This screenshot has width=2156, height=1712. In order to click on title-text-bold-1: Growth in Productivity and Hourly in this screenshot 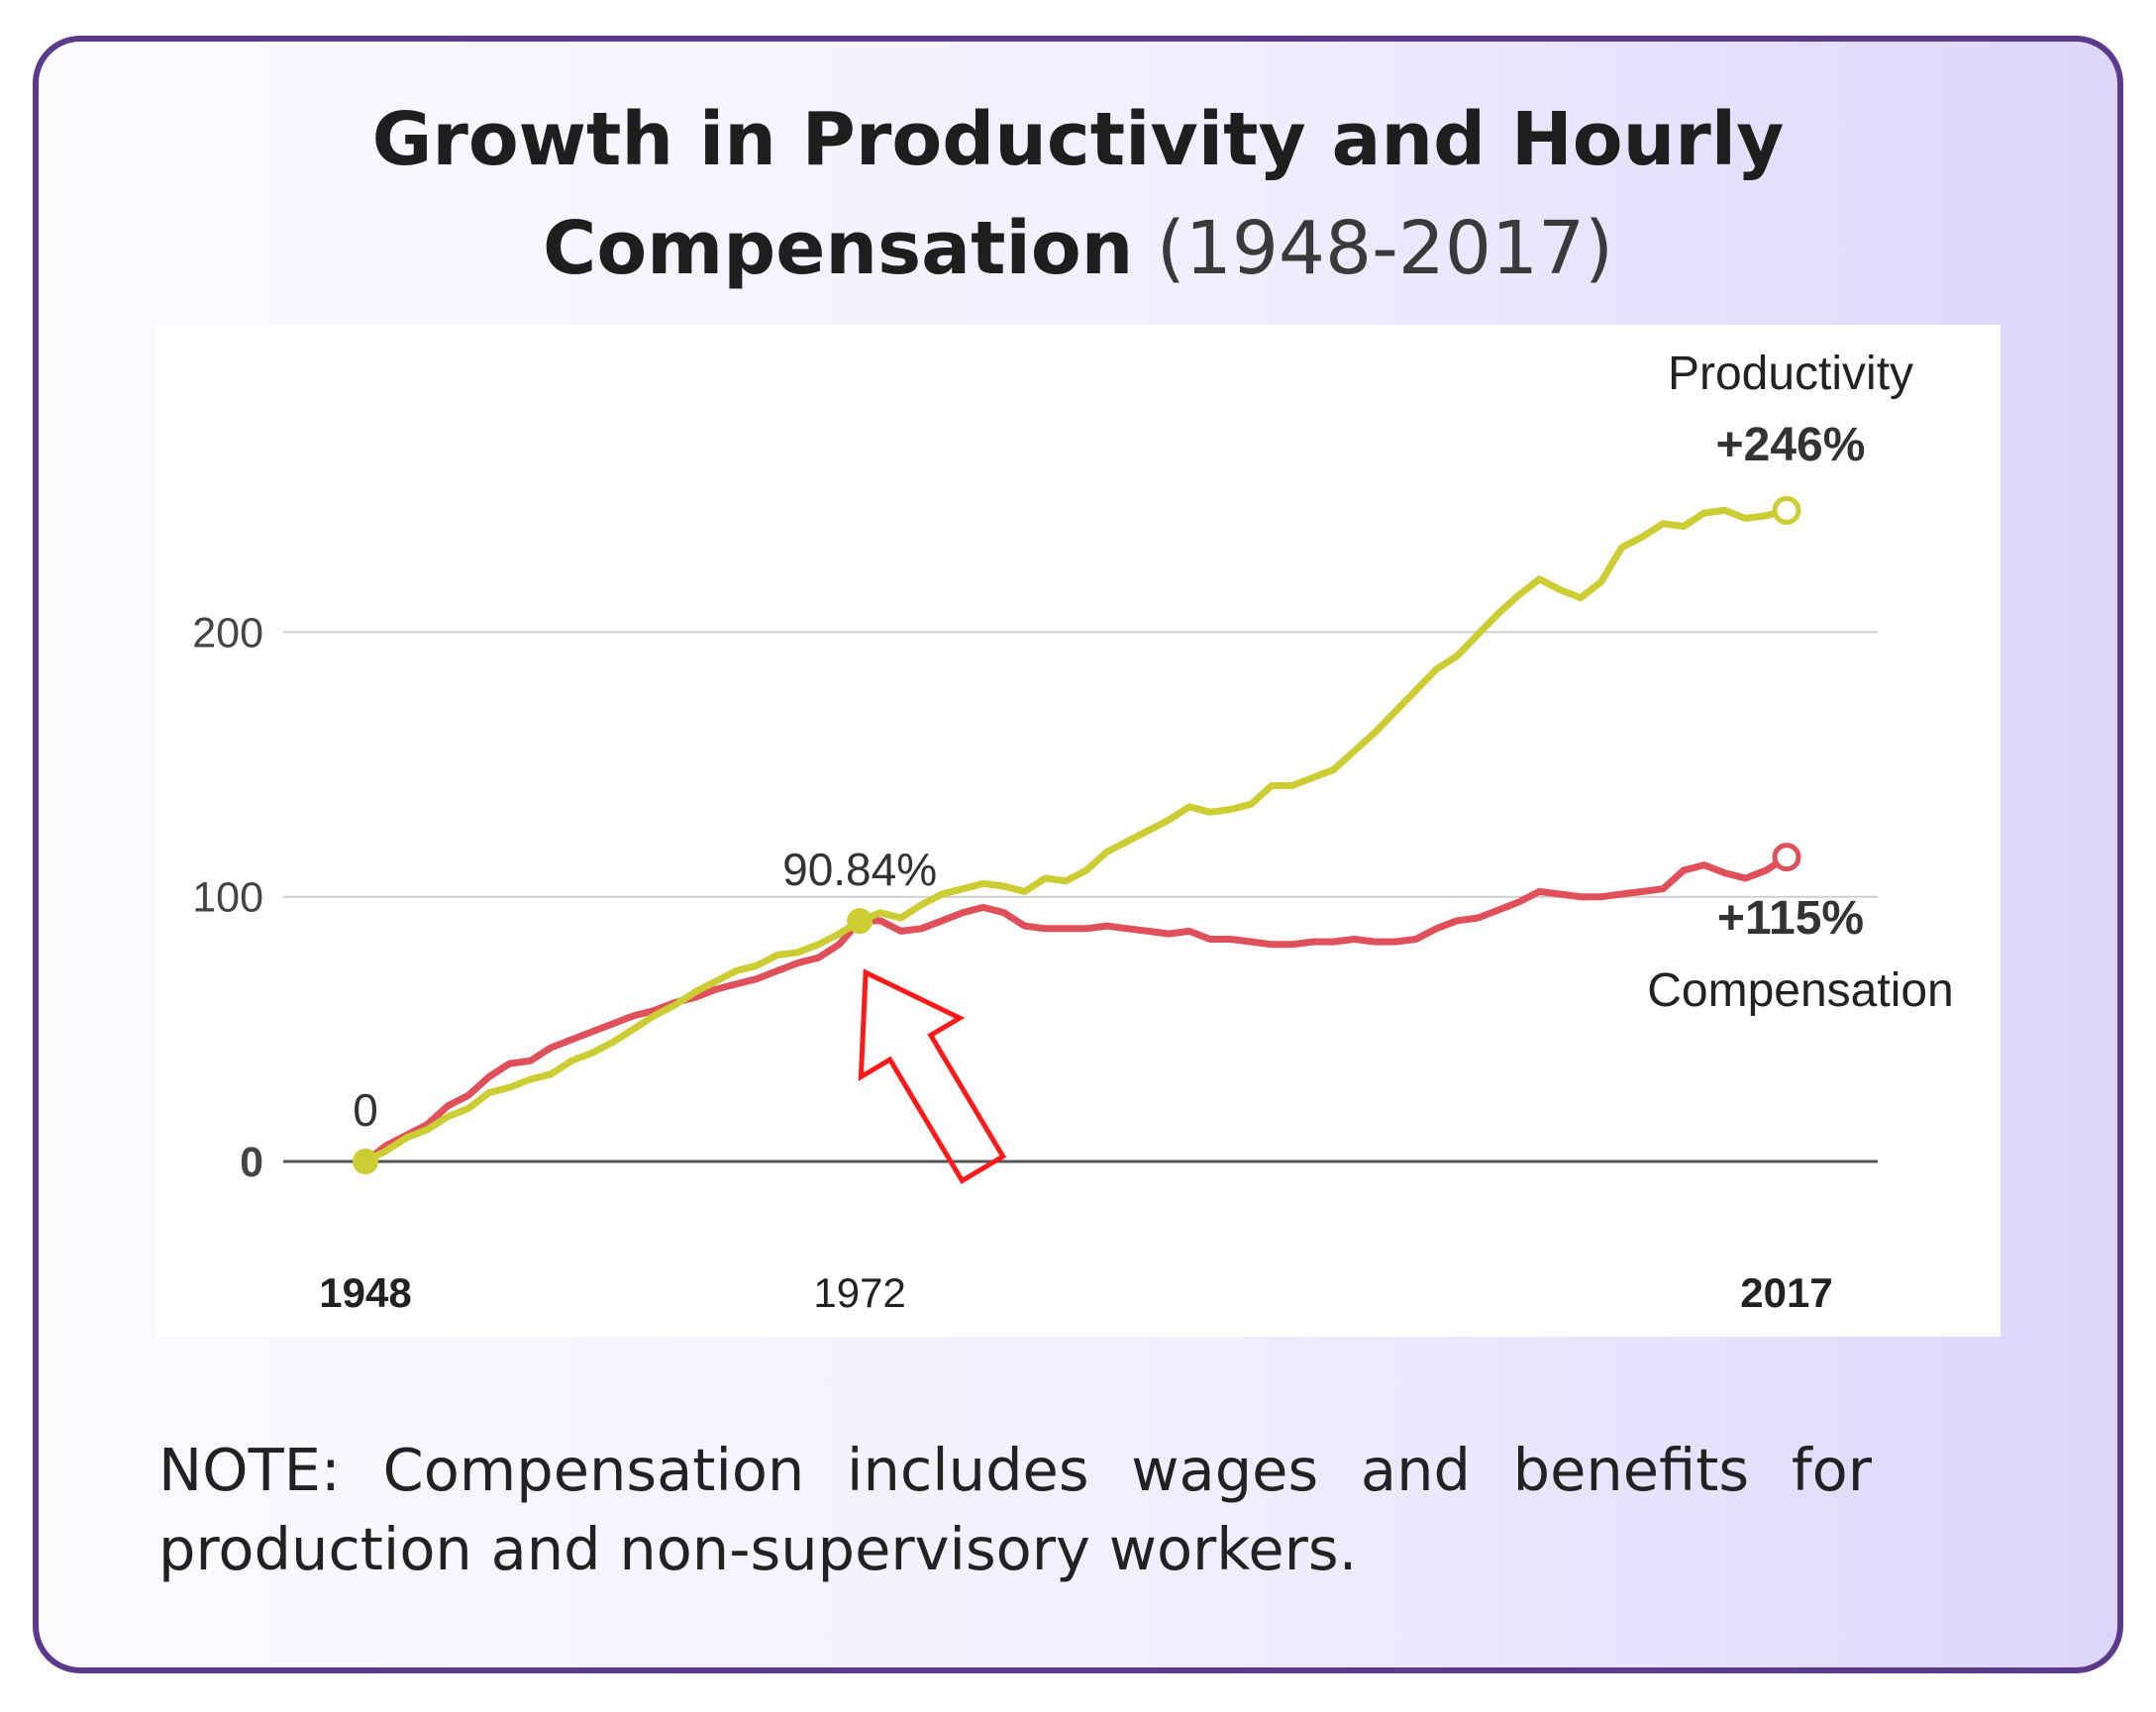, I will do `click(1078, 139)`.